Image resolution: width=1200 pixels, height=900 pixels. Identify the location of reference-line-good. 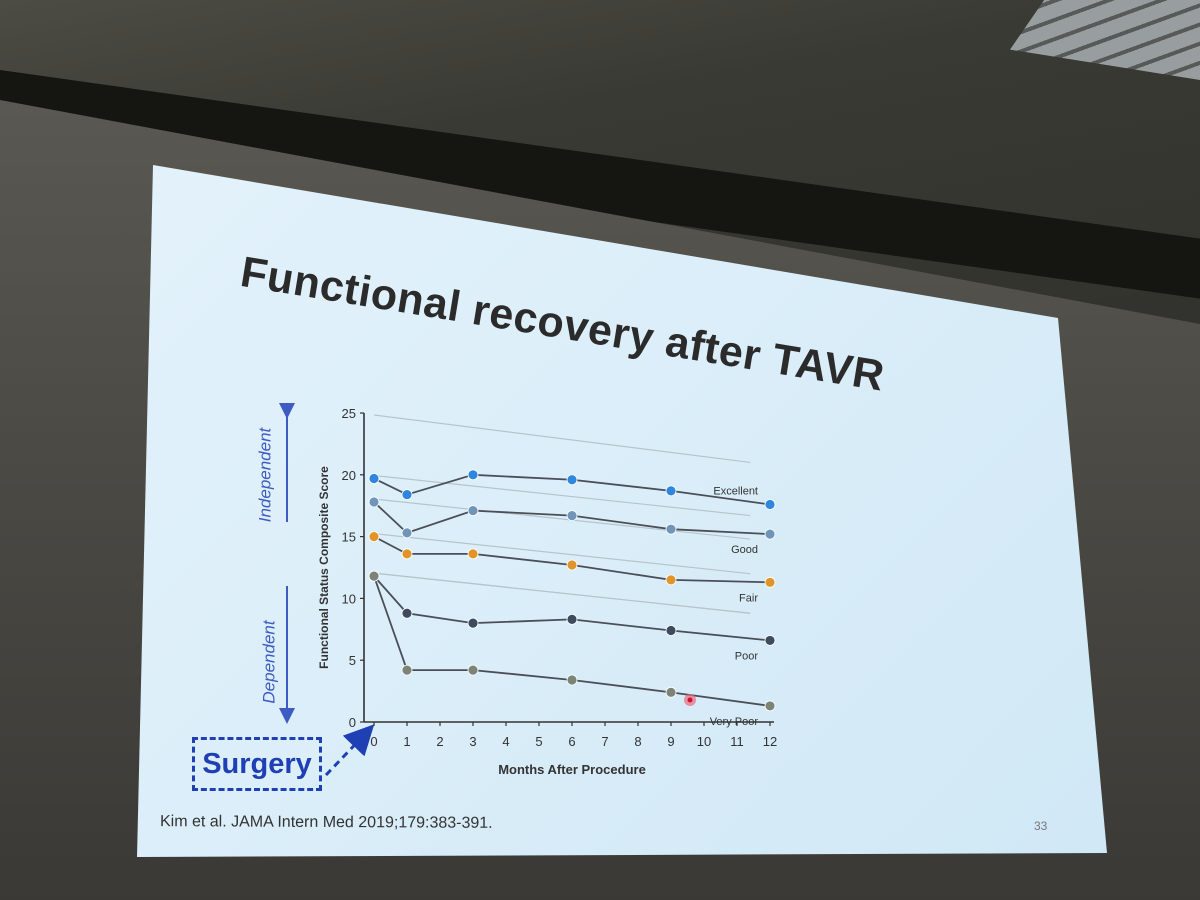
(562, 519).